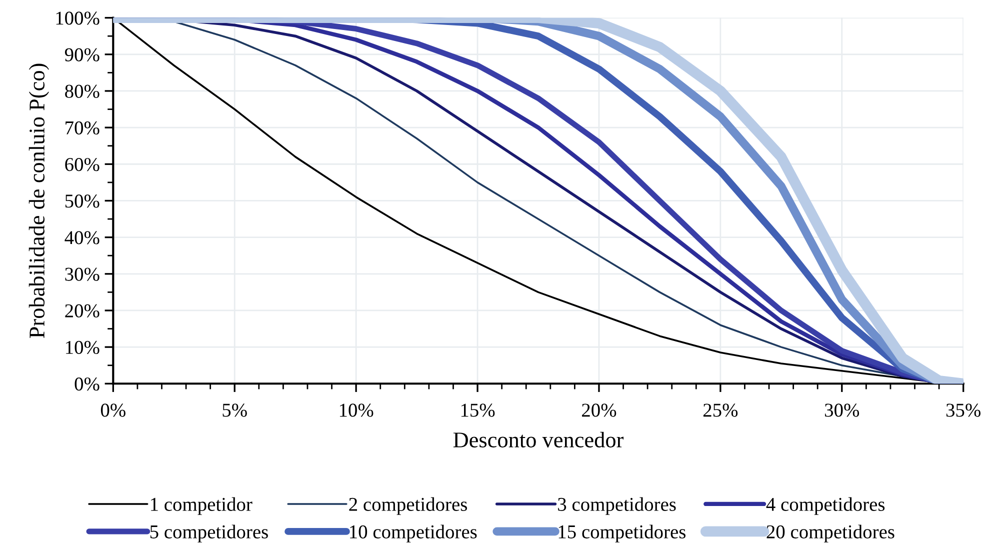  What do you see at coordinates (963, 410) in the screenshot?
I see `x-tick-label: 35%` at bounding box center [963, 410].